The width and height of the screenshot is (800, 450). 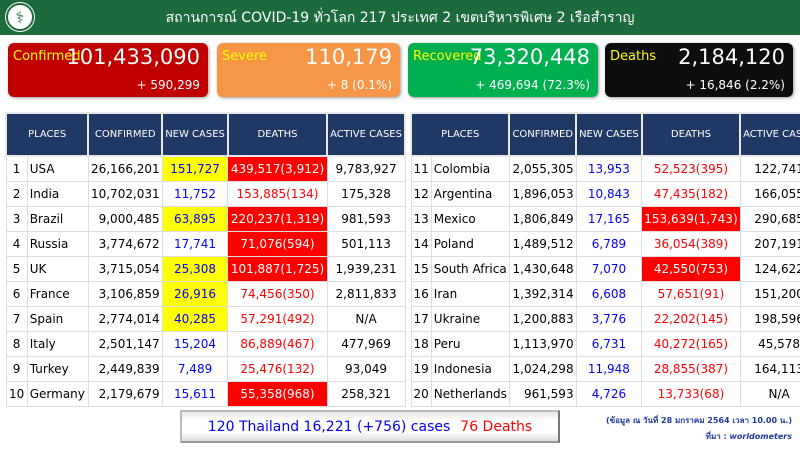 I want to click on confirmed: 2,179,679, so click(x=125, y=393).